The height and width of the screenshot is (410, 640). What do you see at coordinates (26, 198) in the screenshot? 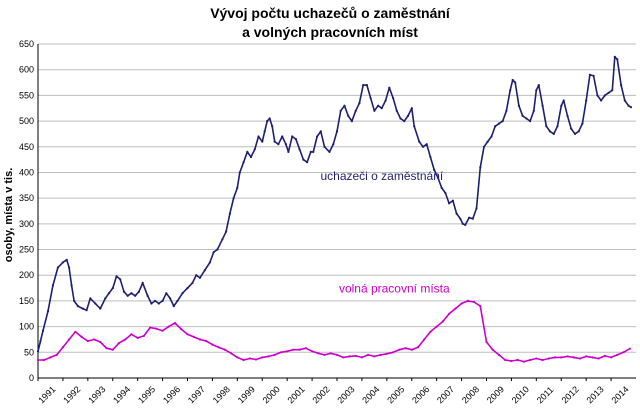
I see `y-tick-label: 350` at bounding box center [26, 198].